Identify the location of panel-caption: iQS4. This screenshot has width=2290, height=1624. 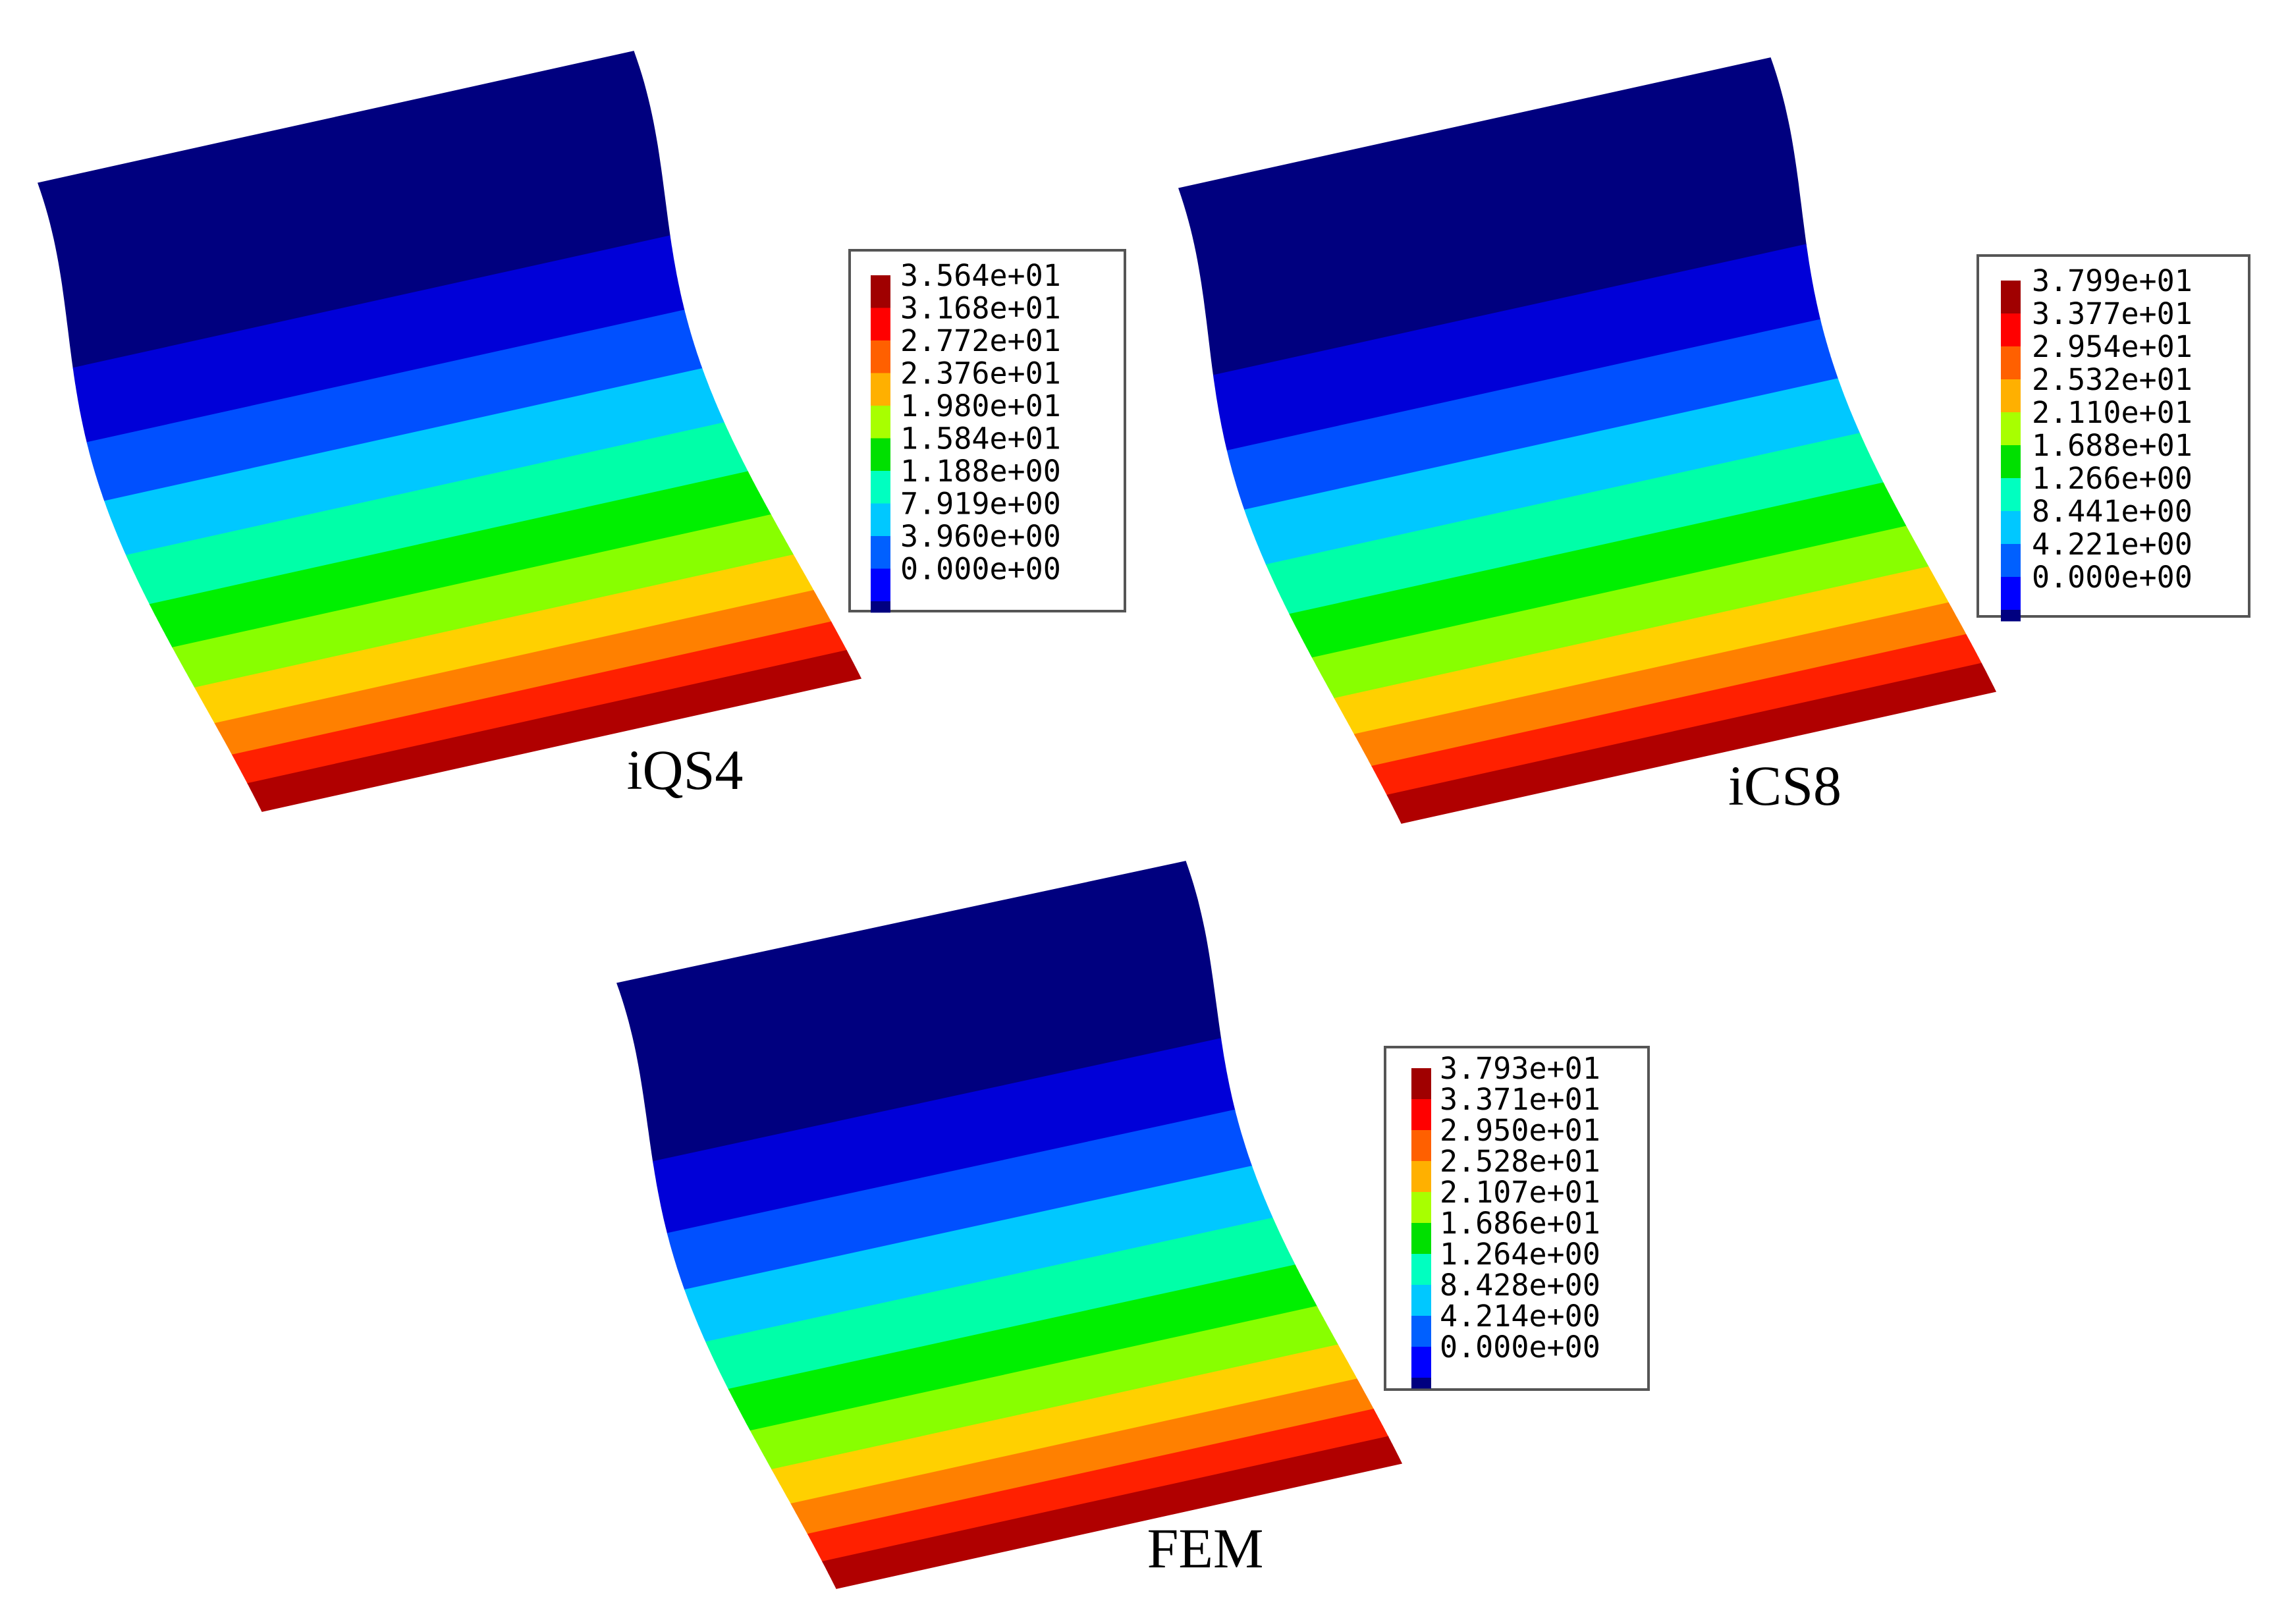
(686, 769).